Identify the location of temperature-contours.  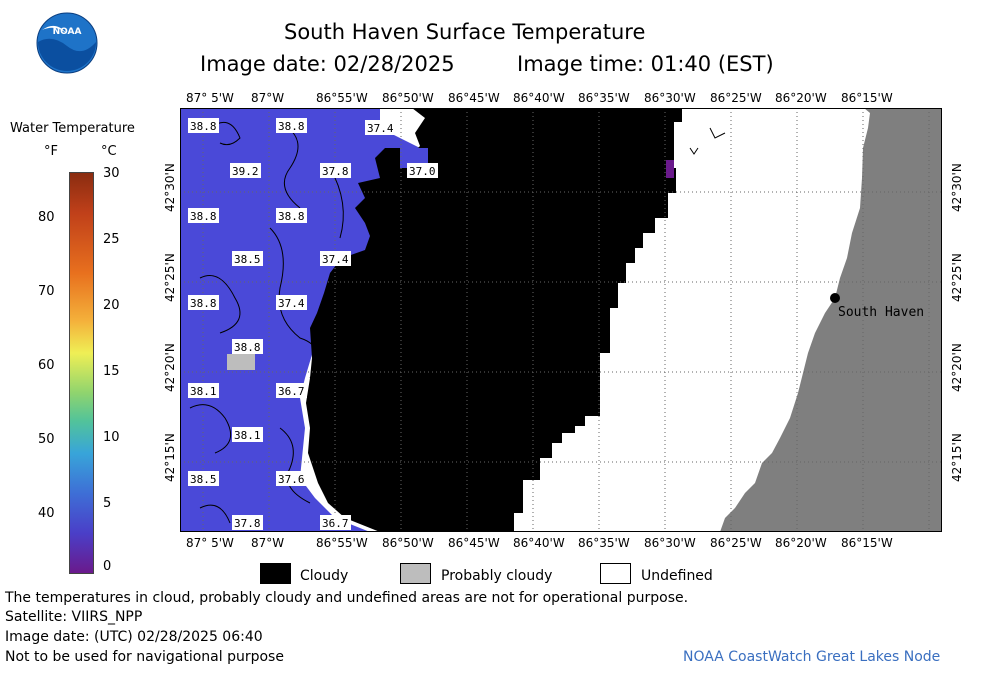
(266, 322).